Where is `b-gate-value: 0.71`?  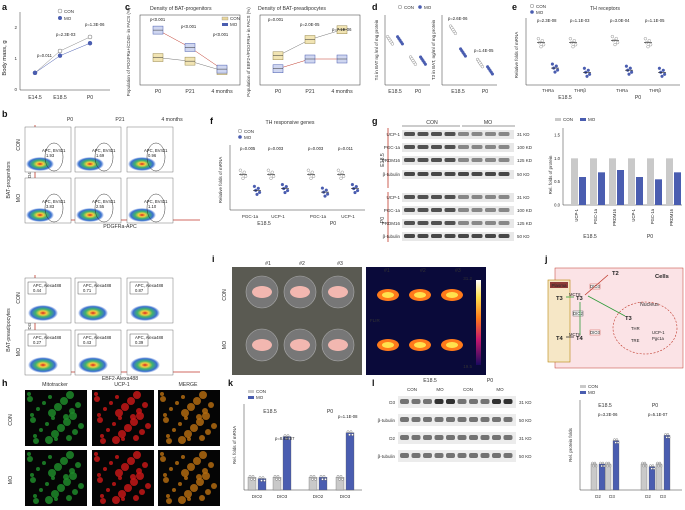 b-gate-value: 0.71 is located at coordinates (87, 290).